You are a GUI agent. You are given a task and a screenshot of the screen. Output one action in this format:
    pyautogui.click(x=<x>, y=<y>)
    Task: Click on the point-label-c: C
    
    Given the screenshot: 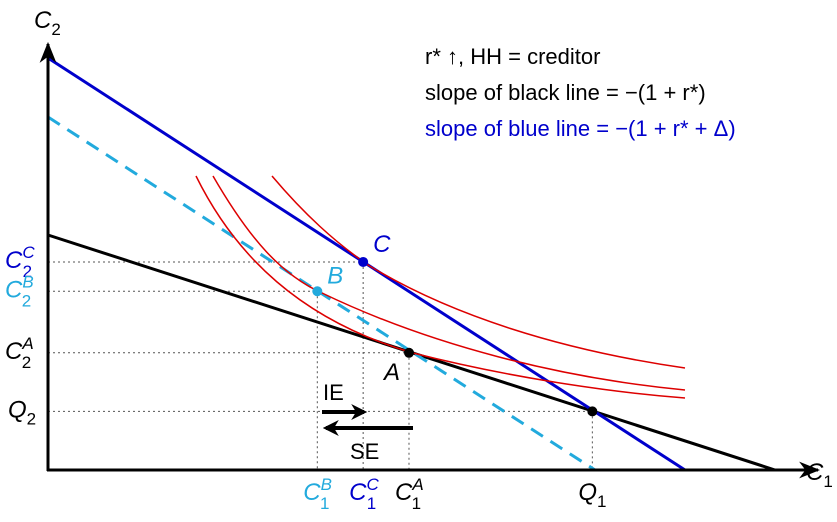 What is the action you would take?
    pyautogui.click(x=382, y=244)
    